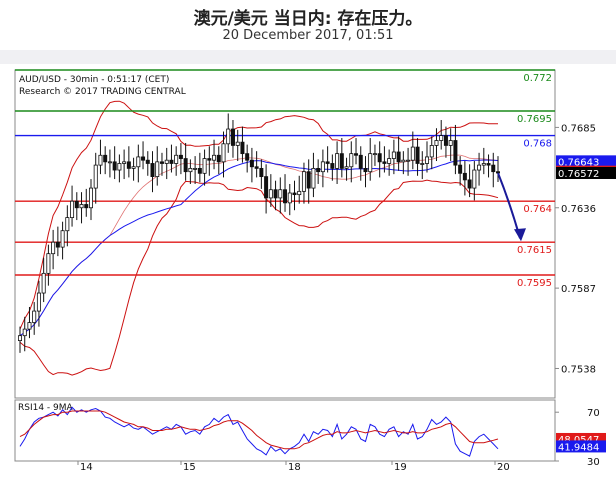  What do you see at coordinates (593, 413) in the screenshot?
I see `rsi-tick-label: 70` at bounding box center [593, 413].